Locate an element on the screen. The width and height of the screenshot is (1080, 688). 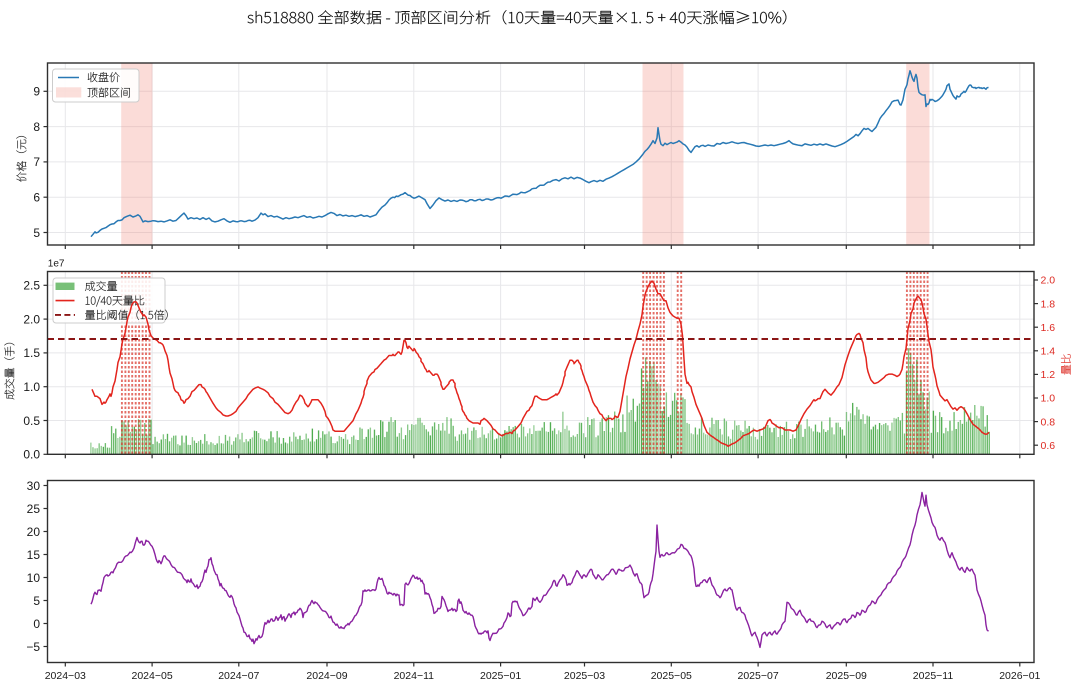
svg-text: 1e7 is located at coordinates (56, 264).